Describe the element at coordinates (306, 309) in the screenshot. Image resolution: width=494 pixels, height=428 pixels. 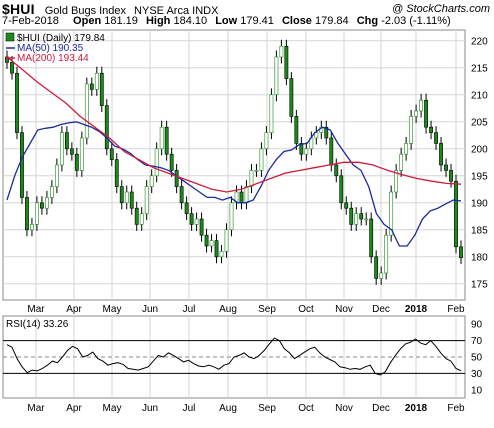
I see `x-tick-label: Oct` at that location.